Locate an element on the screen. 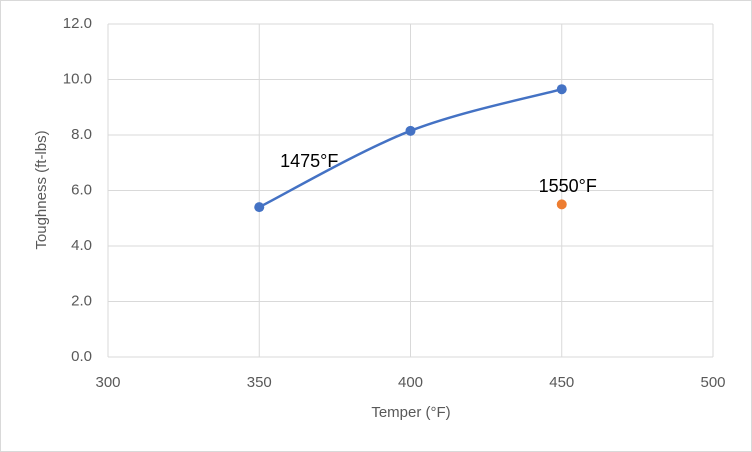 The height and width of the screenshot is (452, 752). x-tick-label: 500 is located at coordinates (712, 382).